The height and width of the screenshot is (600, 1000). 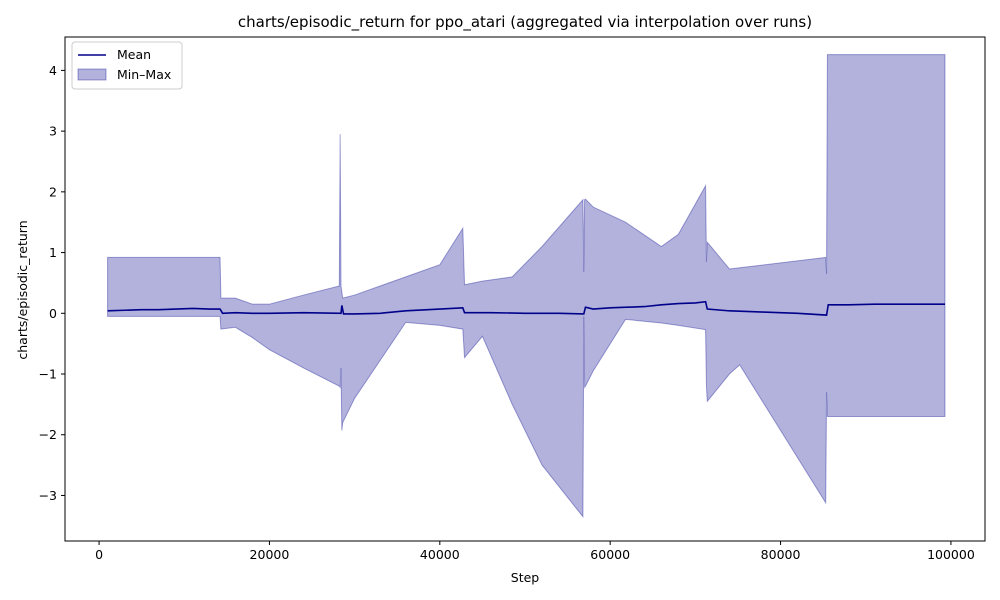 I want to click on y-axis-title: charts/episodic_return, so click(x=22, y=289).